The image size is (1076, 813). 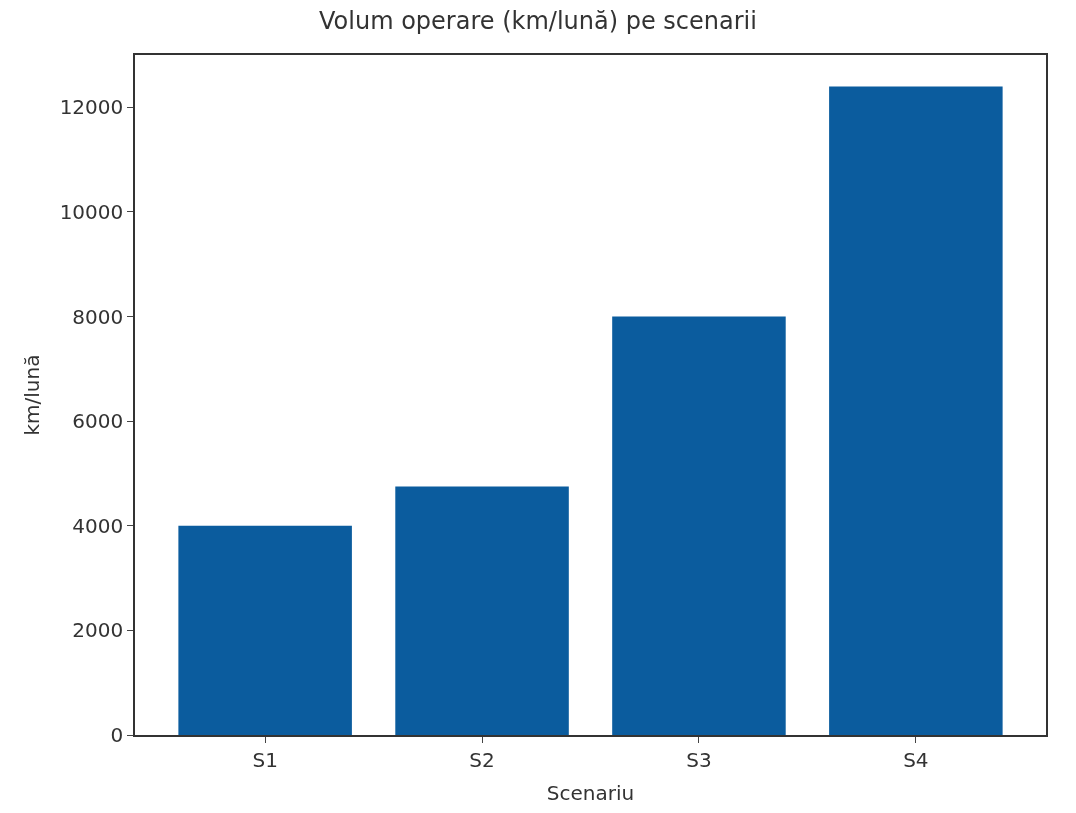 What do you see at coordinates (31, 395) in the screenshot?
I see `y-axis-title: km/lună` at bounding box center [31, 395].